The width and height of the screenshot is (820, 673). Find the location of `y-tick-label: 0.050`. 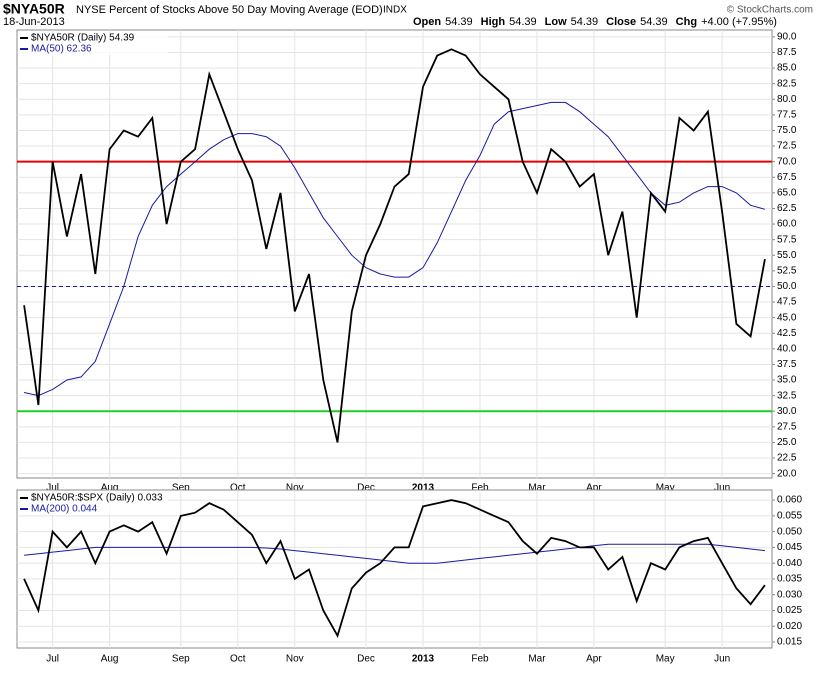

y-tick-label: 0.050 is located at coordinates (789, 531).